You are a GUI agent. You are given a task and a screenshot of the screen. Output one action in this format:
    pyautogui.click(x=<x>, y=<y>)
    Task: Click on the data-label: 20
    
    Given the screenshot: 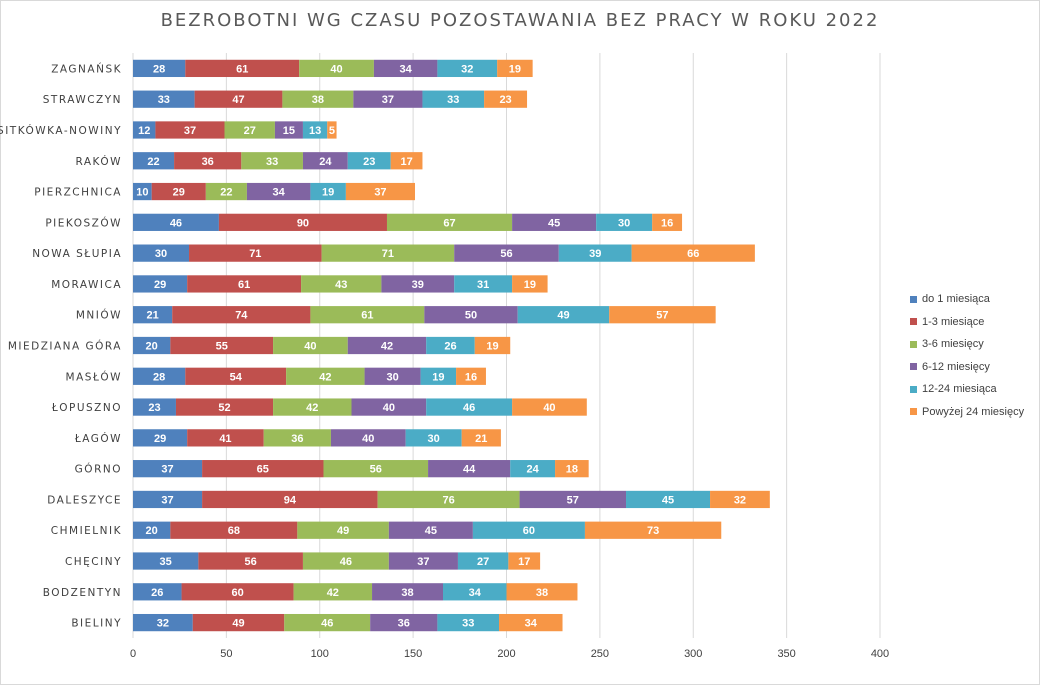 What is the action you would take?
    pyautogui.click(x=152, y=531)
    